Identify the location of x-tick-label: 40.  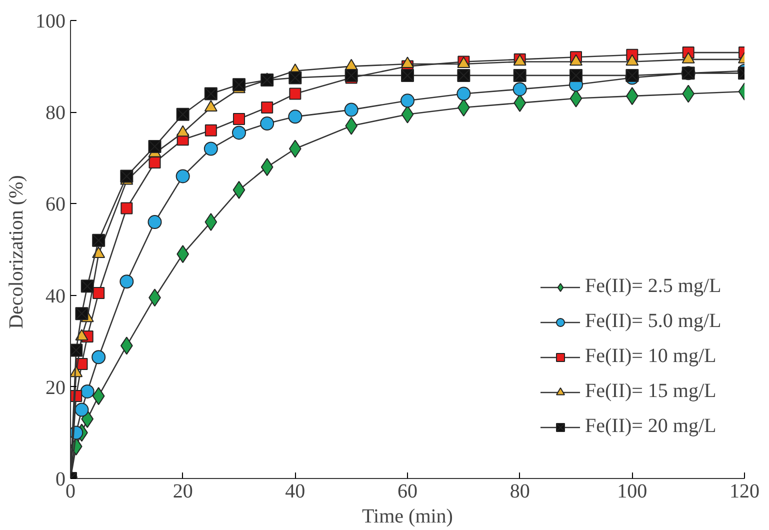
(295, 491).